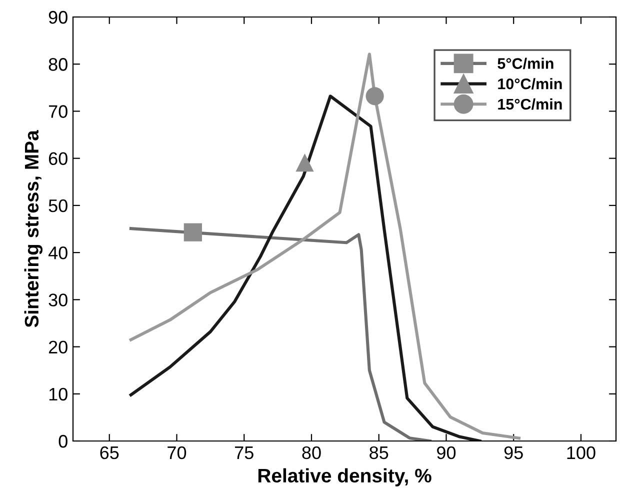 This screenshot has height=495, width=621. What do you see at coordinates (58, 394) in the screenshot?
I see `y-tick-label: 10` at bounding box center [58, 394].